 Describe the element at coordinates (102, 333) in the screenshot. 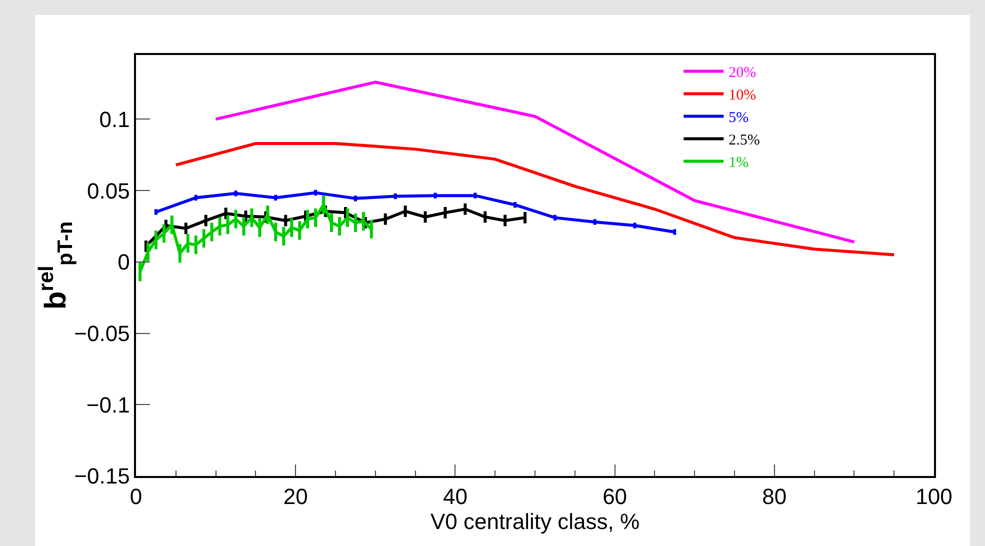

I see `y-tick-label: −0.05` at that location.